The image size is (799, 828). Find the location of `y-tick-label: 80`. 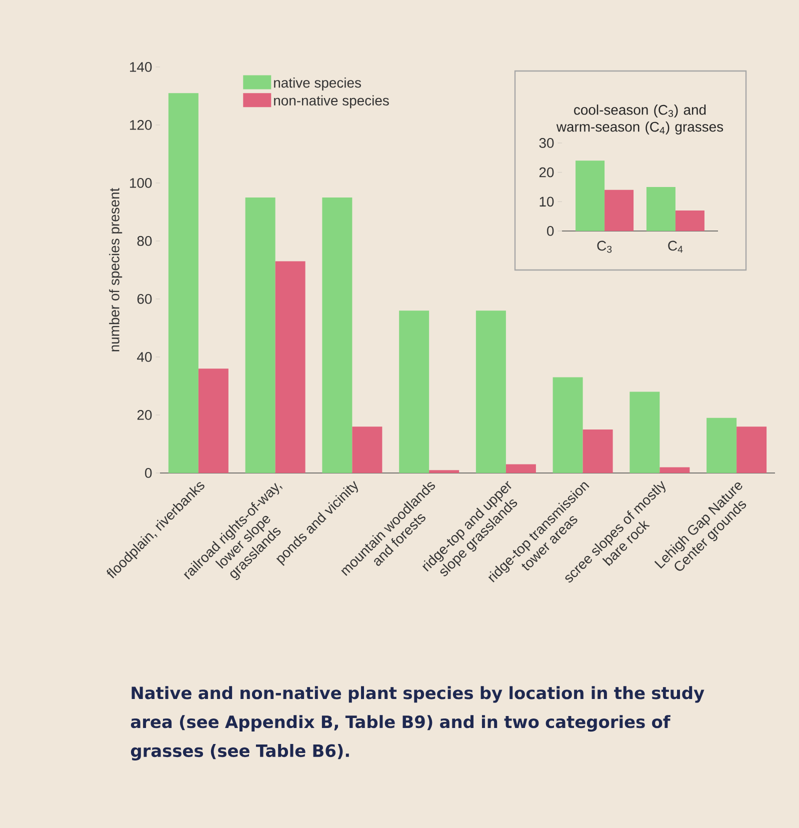

y-tick-label: 80 is located at coordinates (144, 241).